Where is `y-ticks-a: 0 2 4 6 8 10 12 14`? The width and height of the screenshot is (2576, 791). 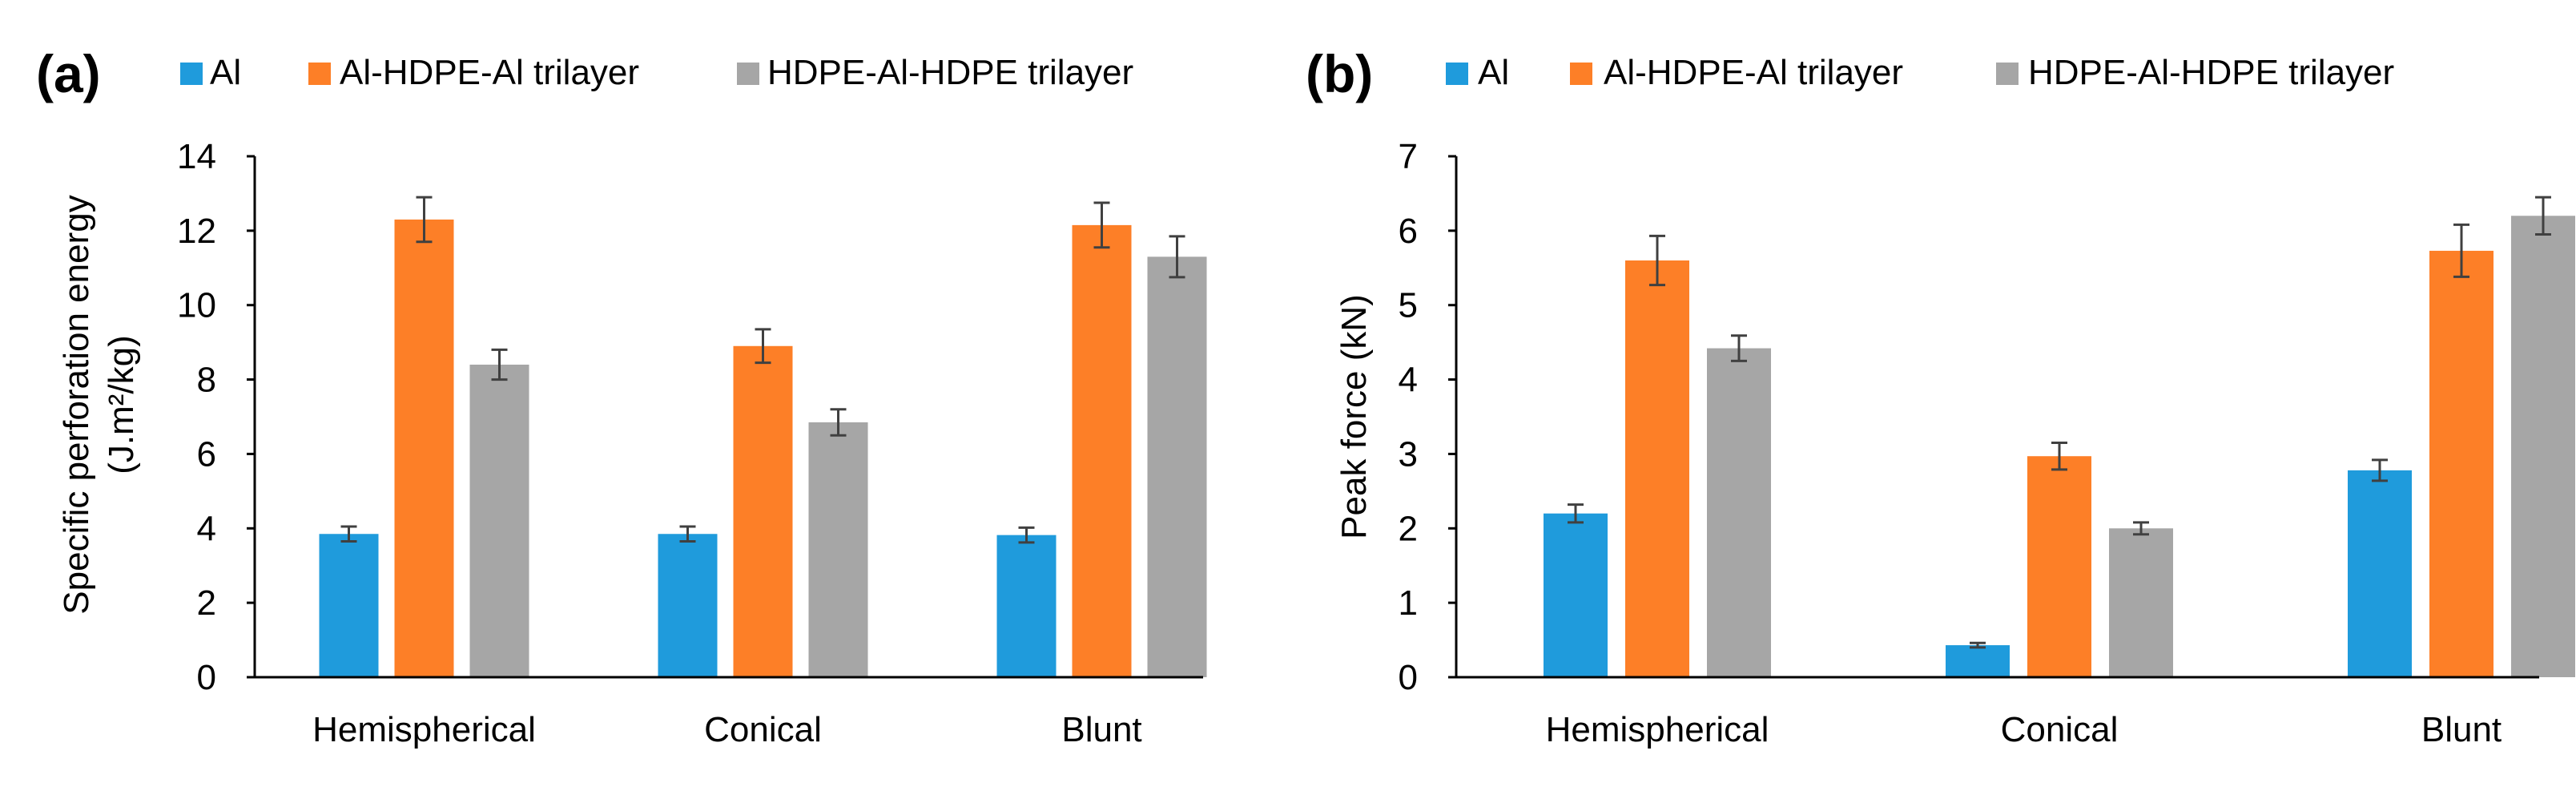 y-ticks-a: 0 2 4 6 8 10 12 14 is located at coordinates (216, 417).